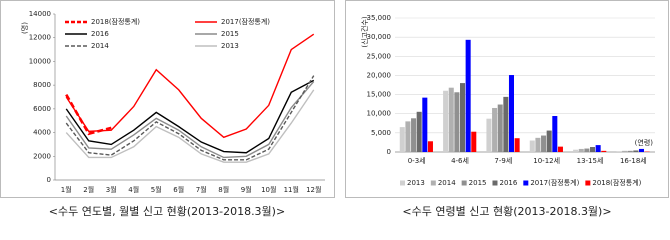 Image resolution: width=670 pixels, height=240 pixels. Describe the element at coordinates (313, 189) in the screenshot. I see `x-tick-label: 12월` at that location.